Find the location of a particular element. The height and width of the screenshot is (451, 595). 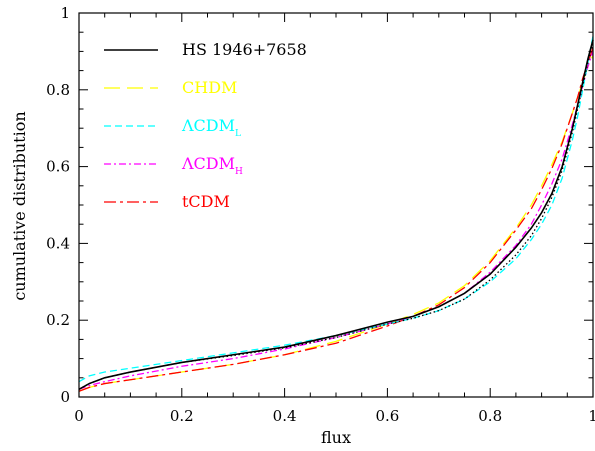

legend-label-5: tCDM is located at coordinates (206, 201).